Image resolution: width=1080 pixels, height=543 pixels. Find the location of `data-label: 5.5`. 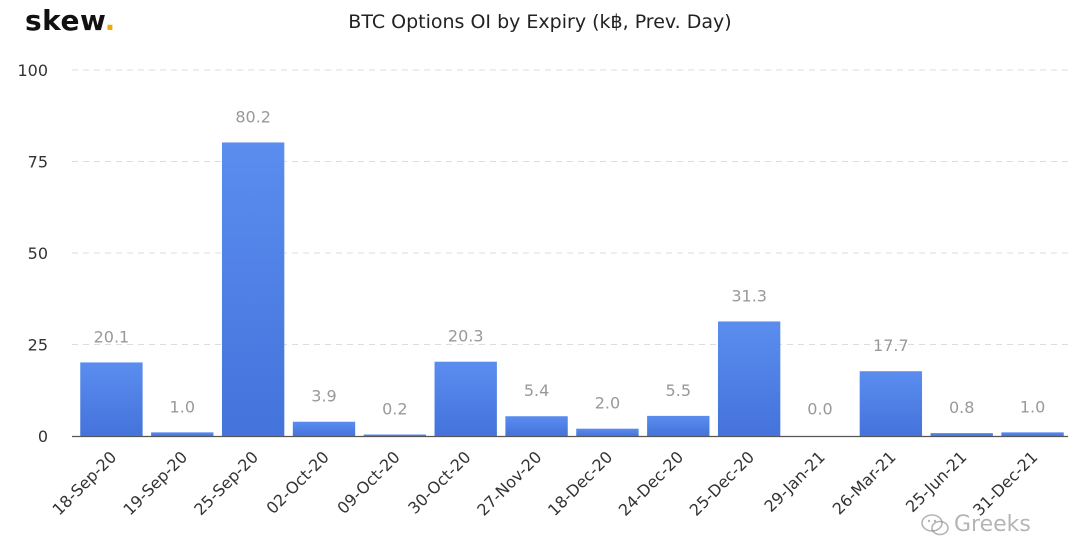

data-label: 5.5 is located at coordinates (678, 390).